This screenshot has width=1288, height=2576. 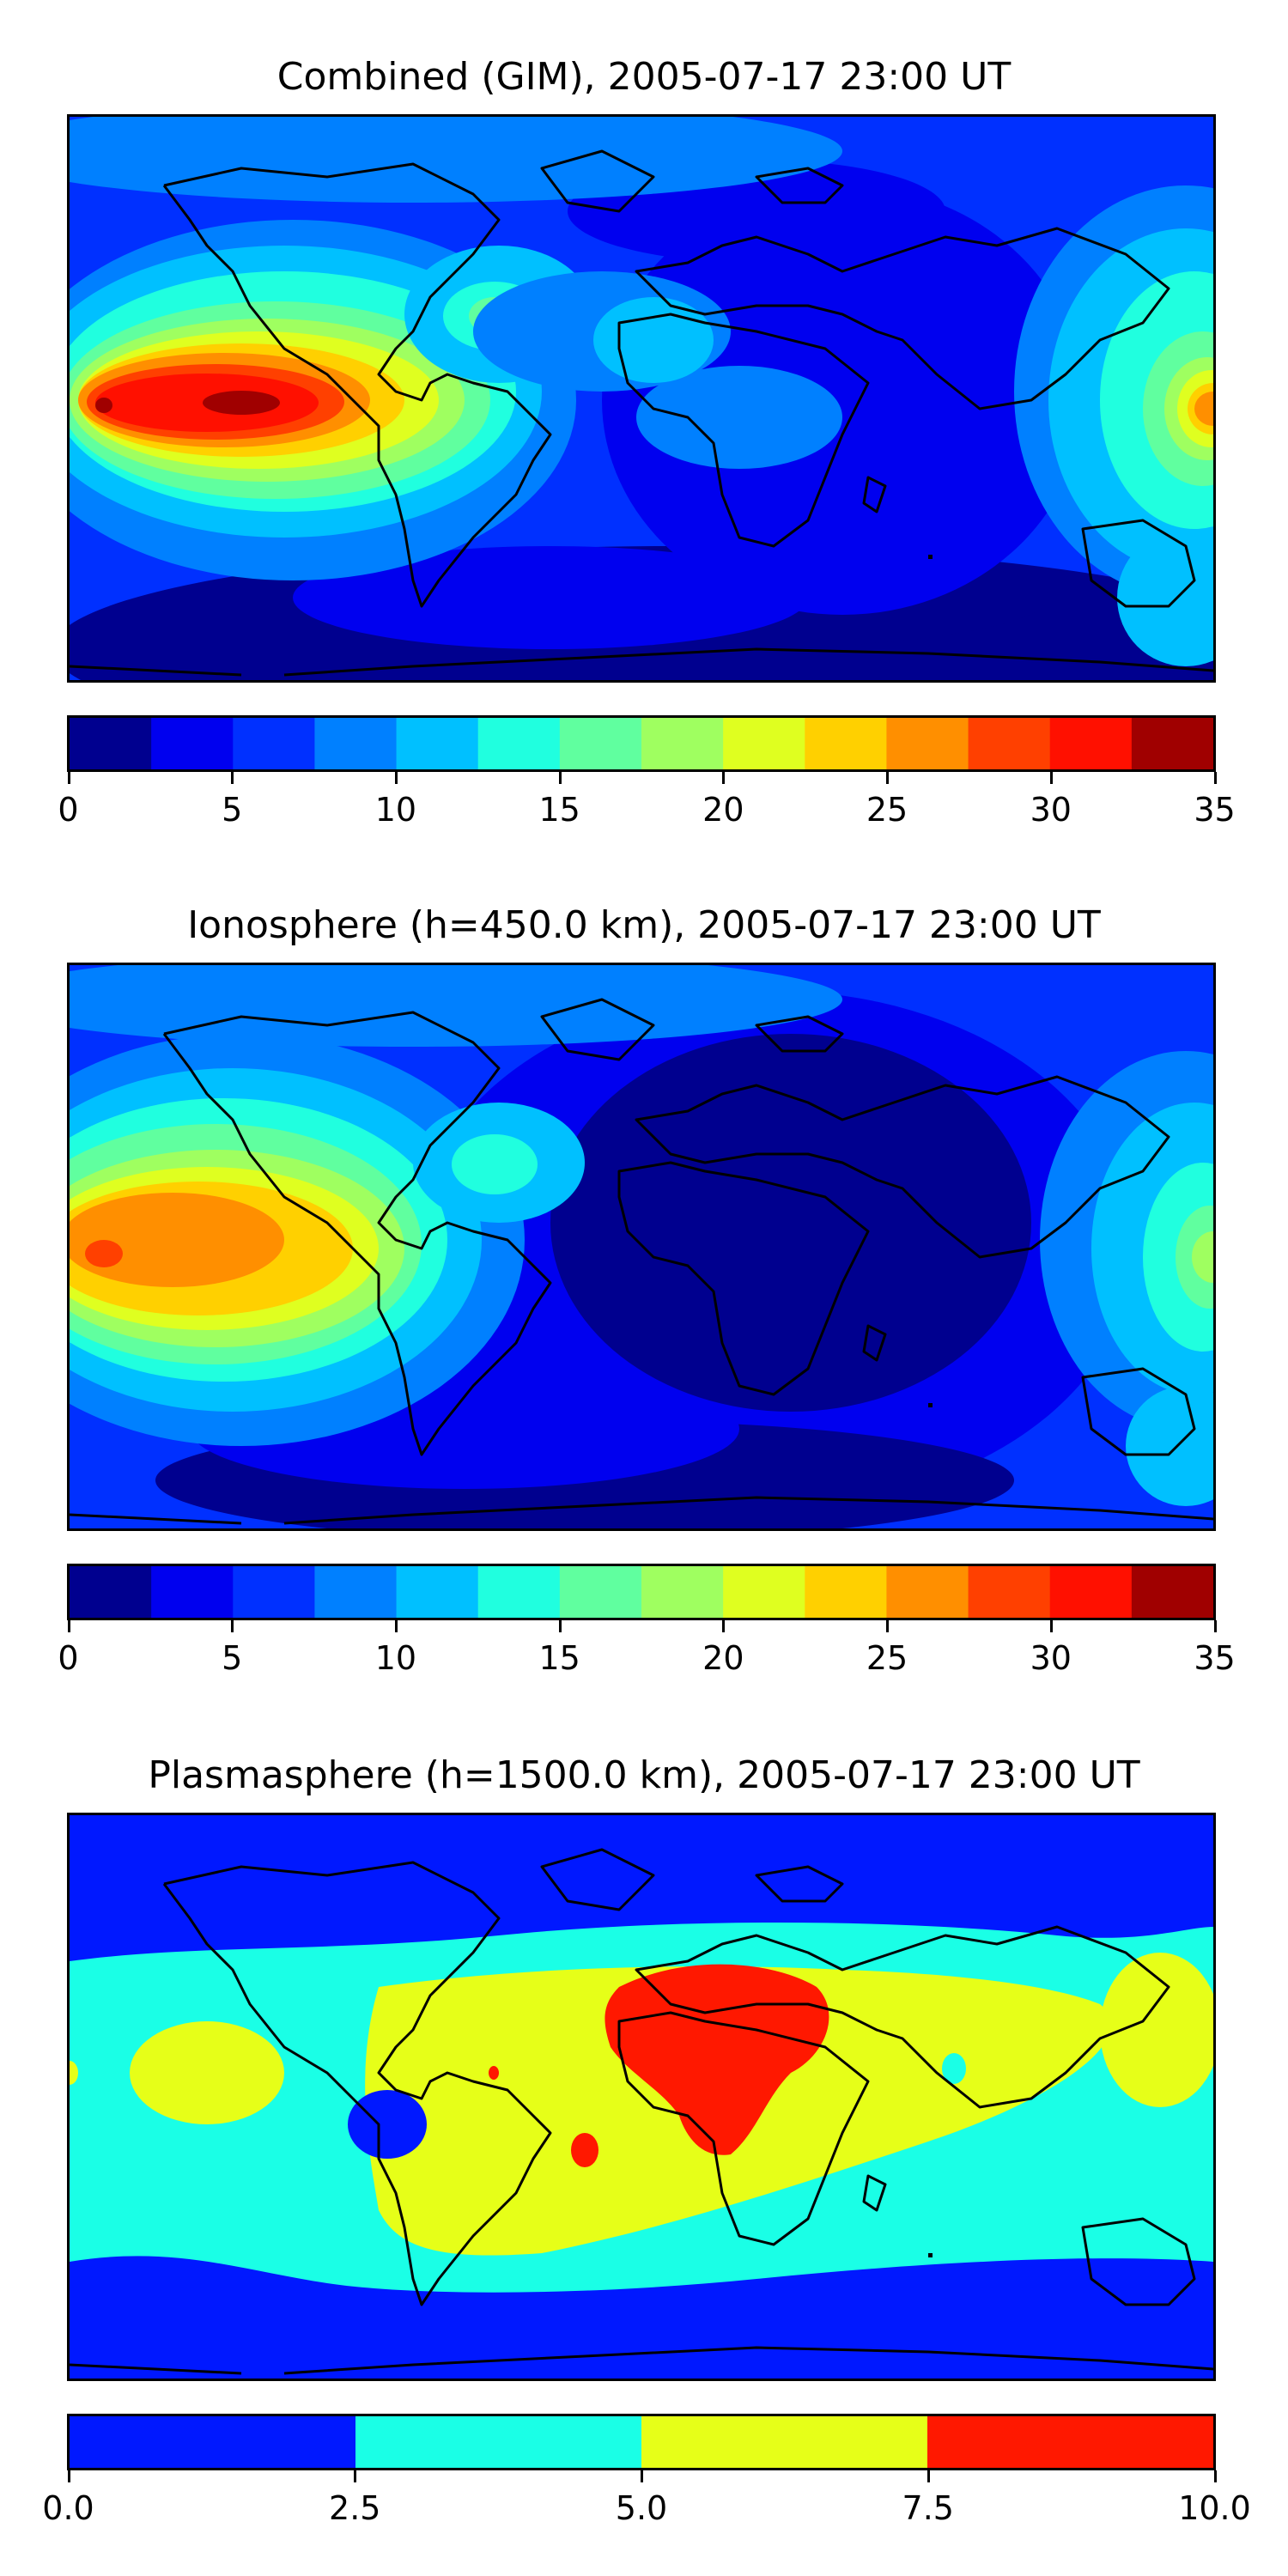 I want to click on plasmasphere-colorbar-ticks: 0.0 2.5 5.0 7.5 10.0, so click(x=647, y=2499).